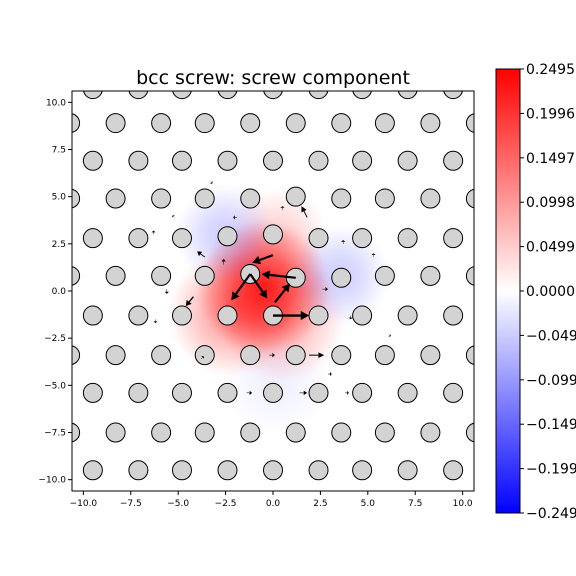  What do you see at coordinates (56, 103) in the screenshot?
I see `y-tick-label: 10.0` at bounding box center [56, 103].